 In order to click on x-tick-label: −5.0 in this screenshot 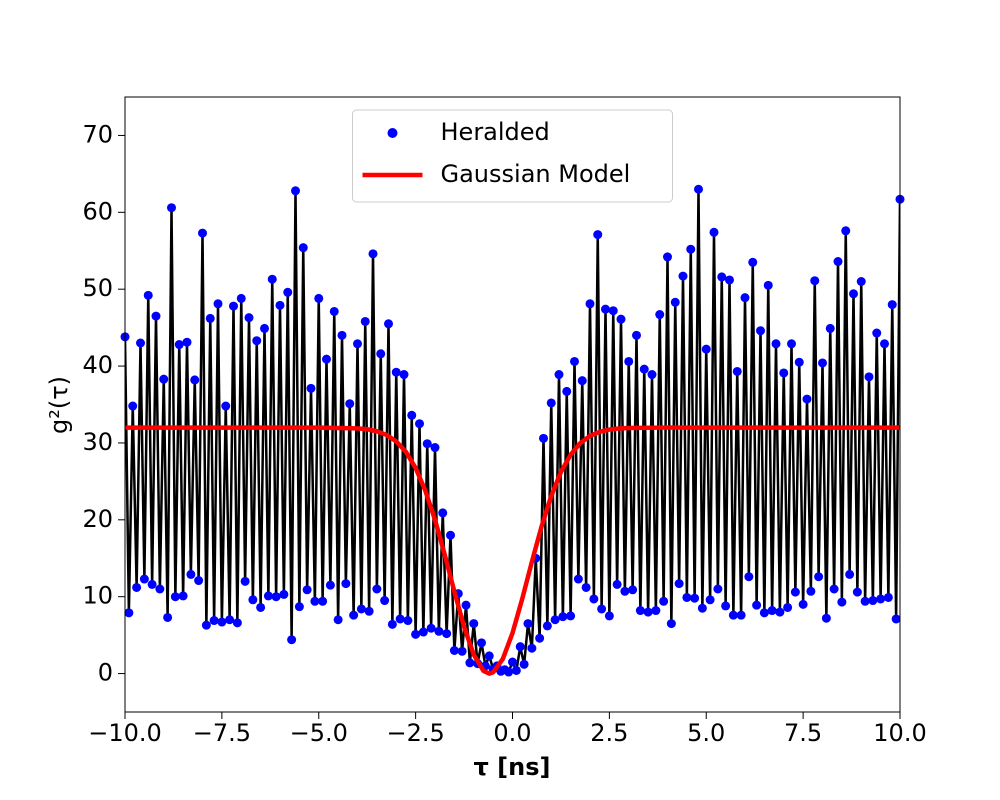, I will do `click(319, 733)`.